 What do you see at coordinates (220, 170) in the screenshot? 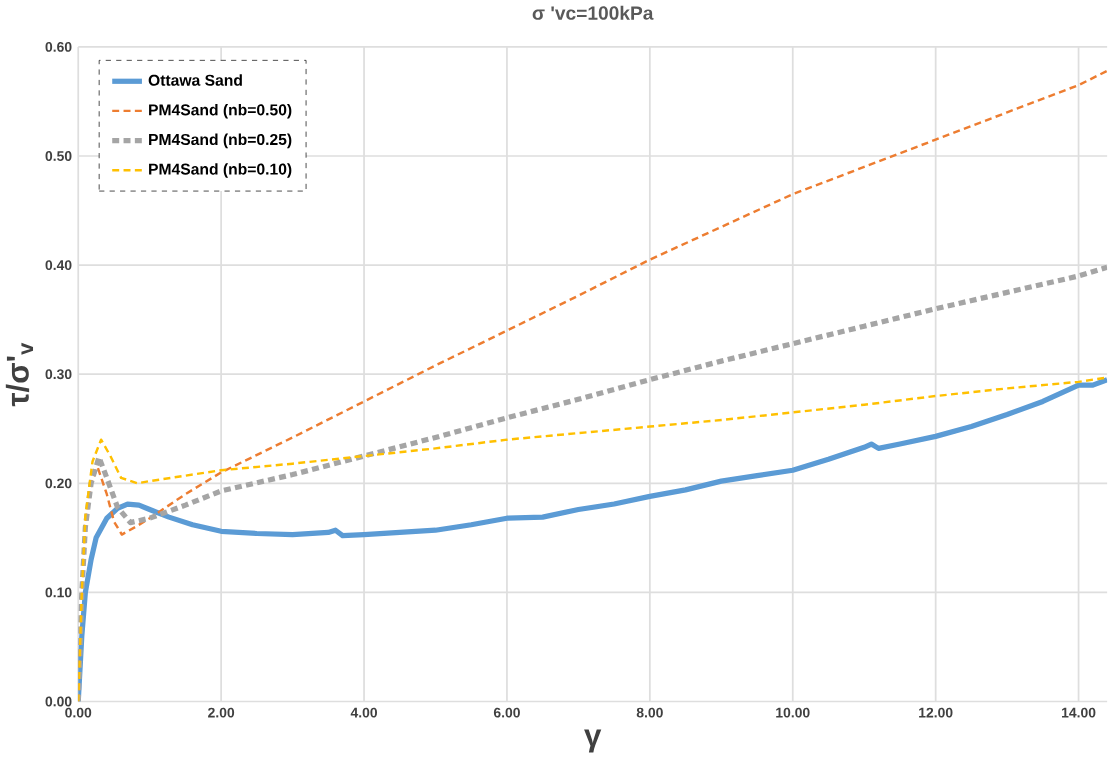
I see `legend-label: PM4Sand (nb=0.10)` at bounding box center [220, 170].